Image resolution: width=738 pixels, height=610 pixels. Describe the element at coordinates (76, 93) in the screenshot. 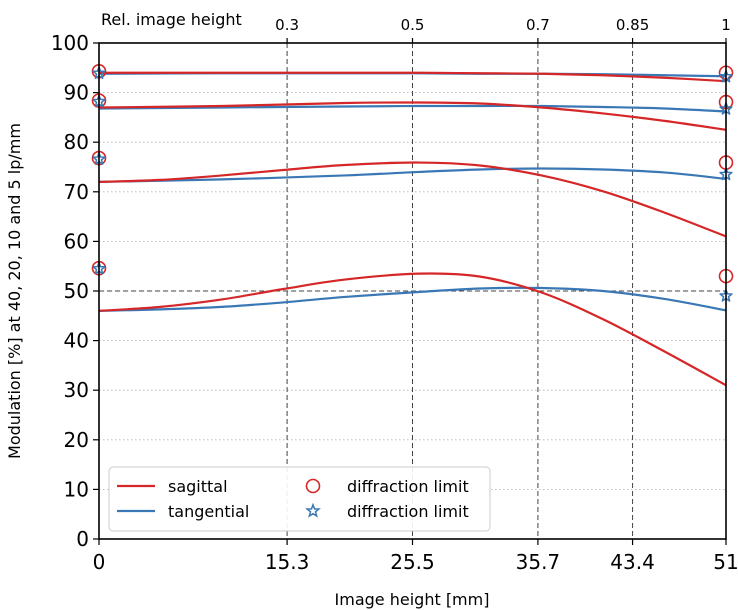

I see `y-tick-label: 90` at that location.